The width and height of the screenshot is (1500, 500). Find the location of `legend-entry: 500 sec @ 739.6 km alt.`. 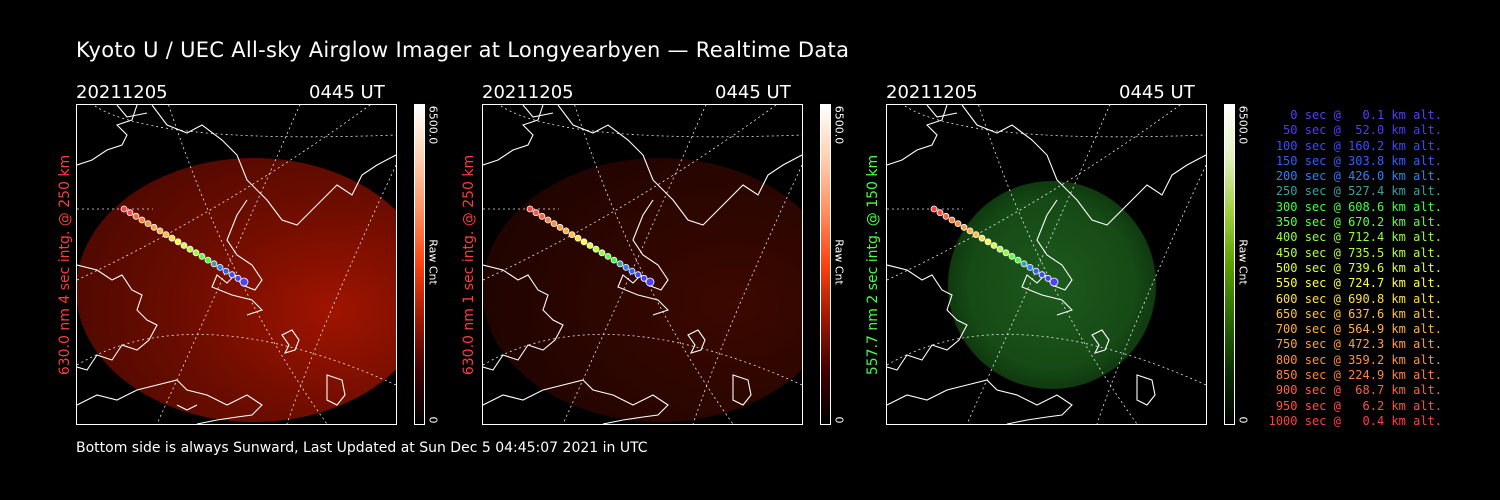

legend-entry: 500 sec @ 739.6 km alt. is located at coordinates (1355, 267).